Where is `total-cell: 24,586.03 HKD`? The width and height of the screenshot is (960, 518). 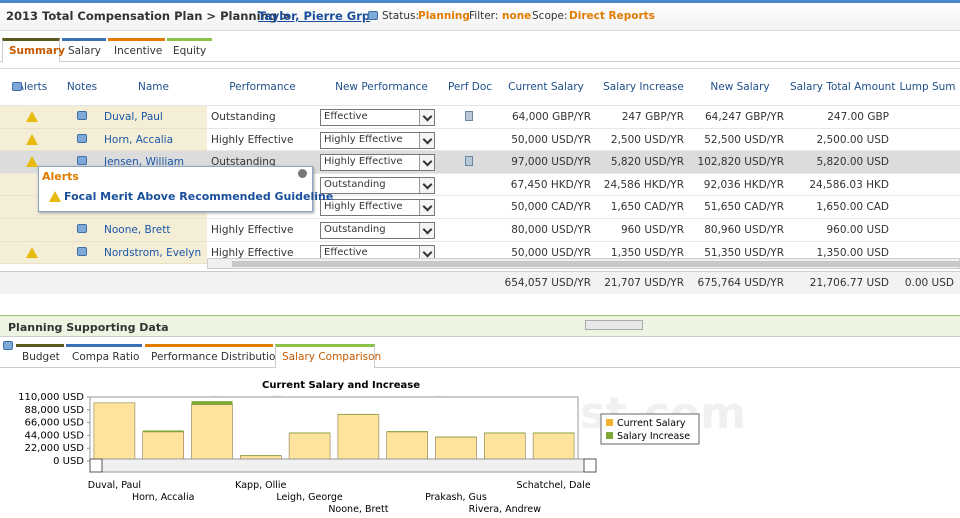 total-cell: 24,586.03 HKD is located at coordinates (849, 184).